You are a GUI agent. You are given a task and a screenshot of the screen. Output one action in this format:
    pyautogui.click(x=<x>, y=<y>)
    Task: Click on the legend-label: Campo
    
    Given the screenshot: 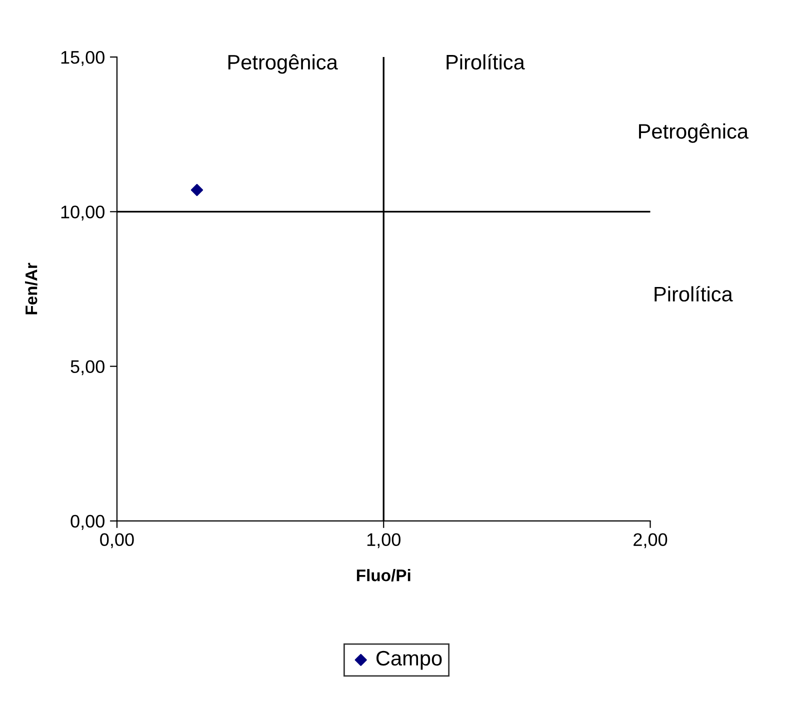 What is the action you would take?
    pyautogui.click(x=409, y=660)
    